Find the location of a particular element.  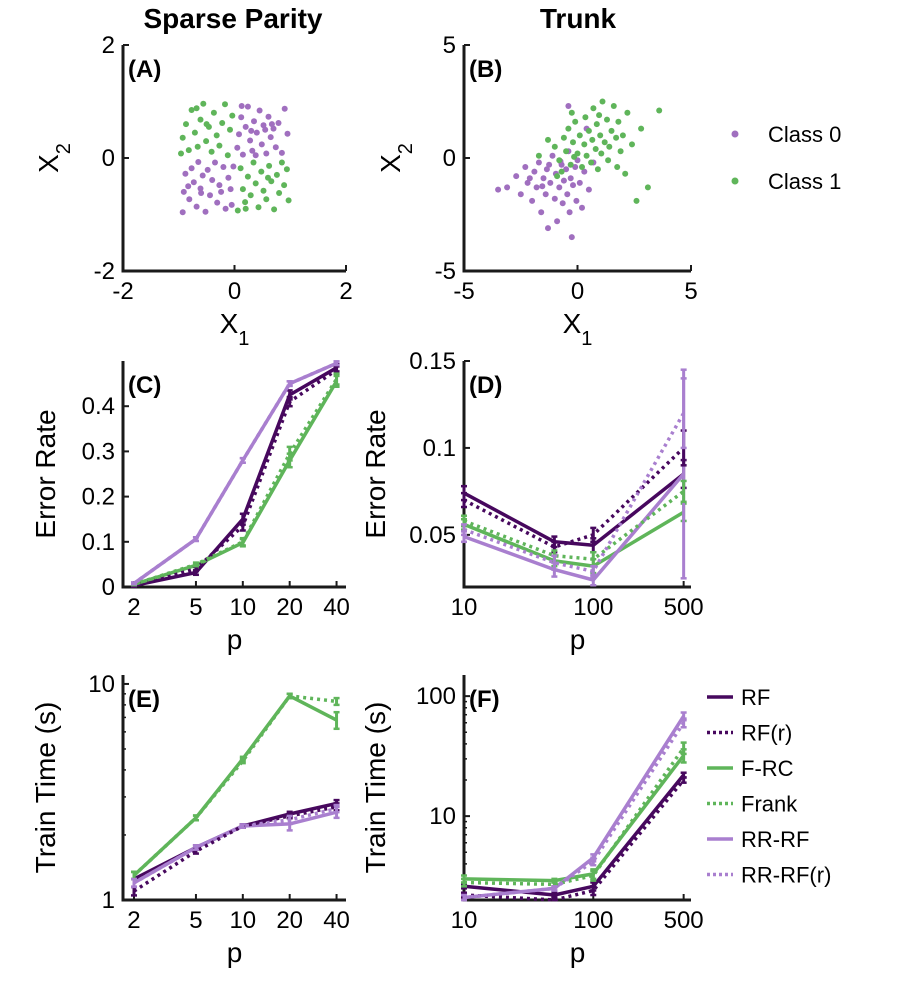

y-tick-label: 1 is located at coordinates (108, 900).